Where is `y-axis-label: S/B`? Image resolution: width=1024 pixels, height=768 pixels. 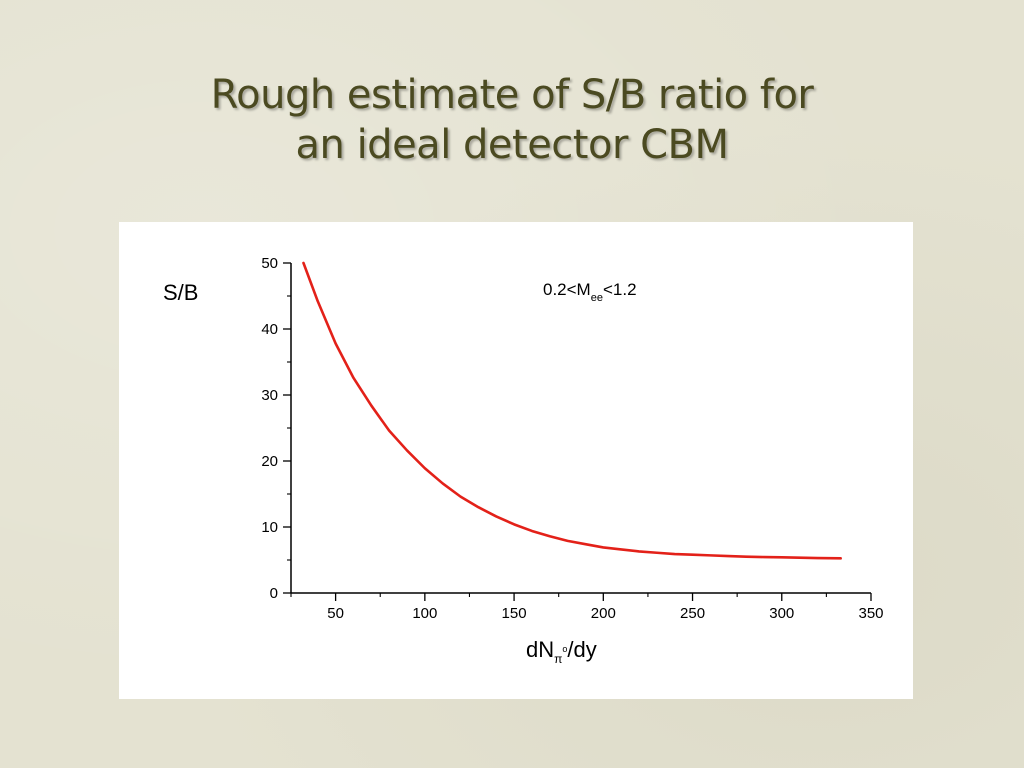 y-axis-label: S/B is located at coordinates (180, 292).